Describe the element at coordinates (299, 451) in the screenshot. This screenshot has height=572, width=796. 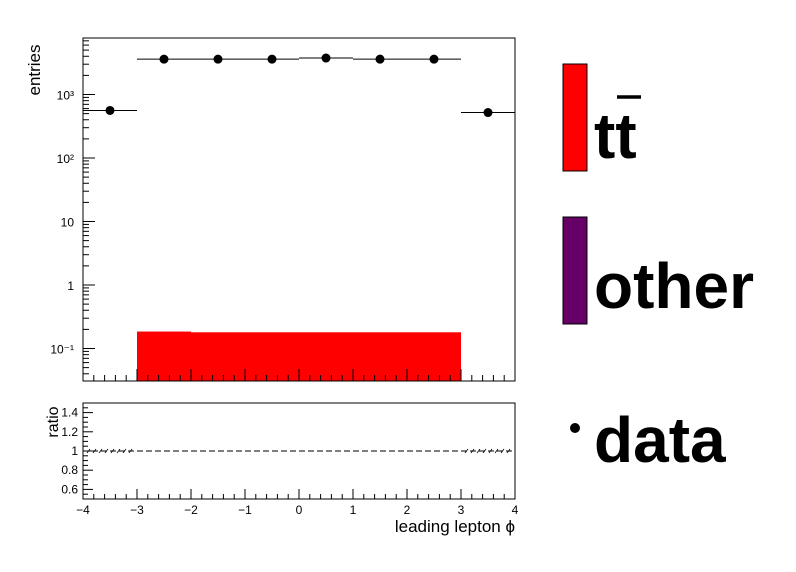
I see `ratio-reference` at that location.